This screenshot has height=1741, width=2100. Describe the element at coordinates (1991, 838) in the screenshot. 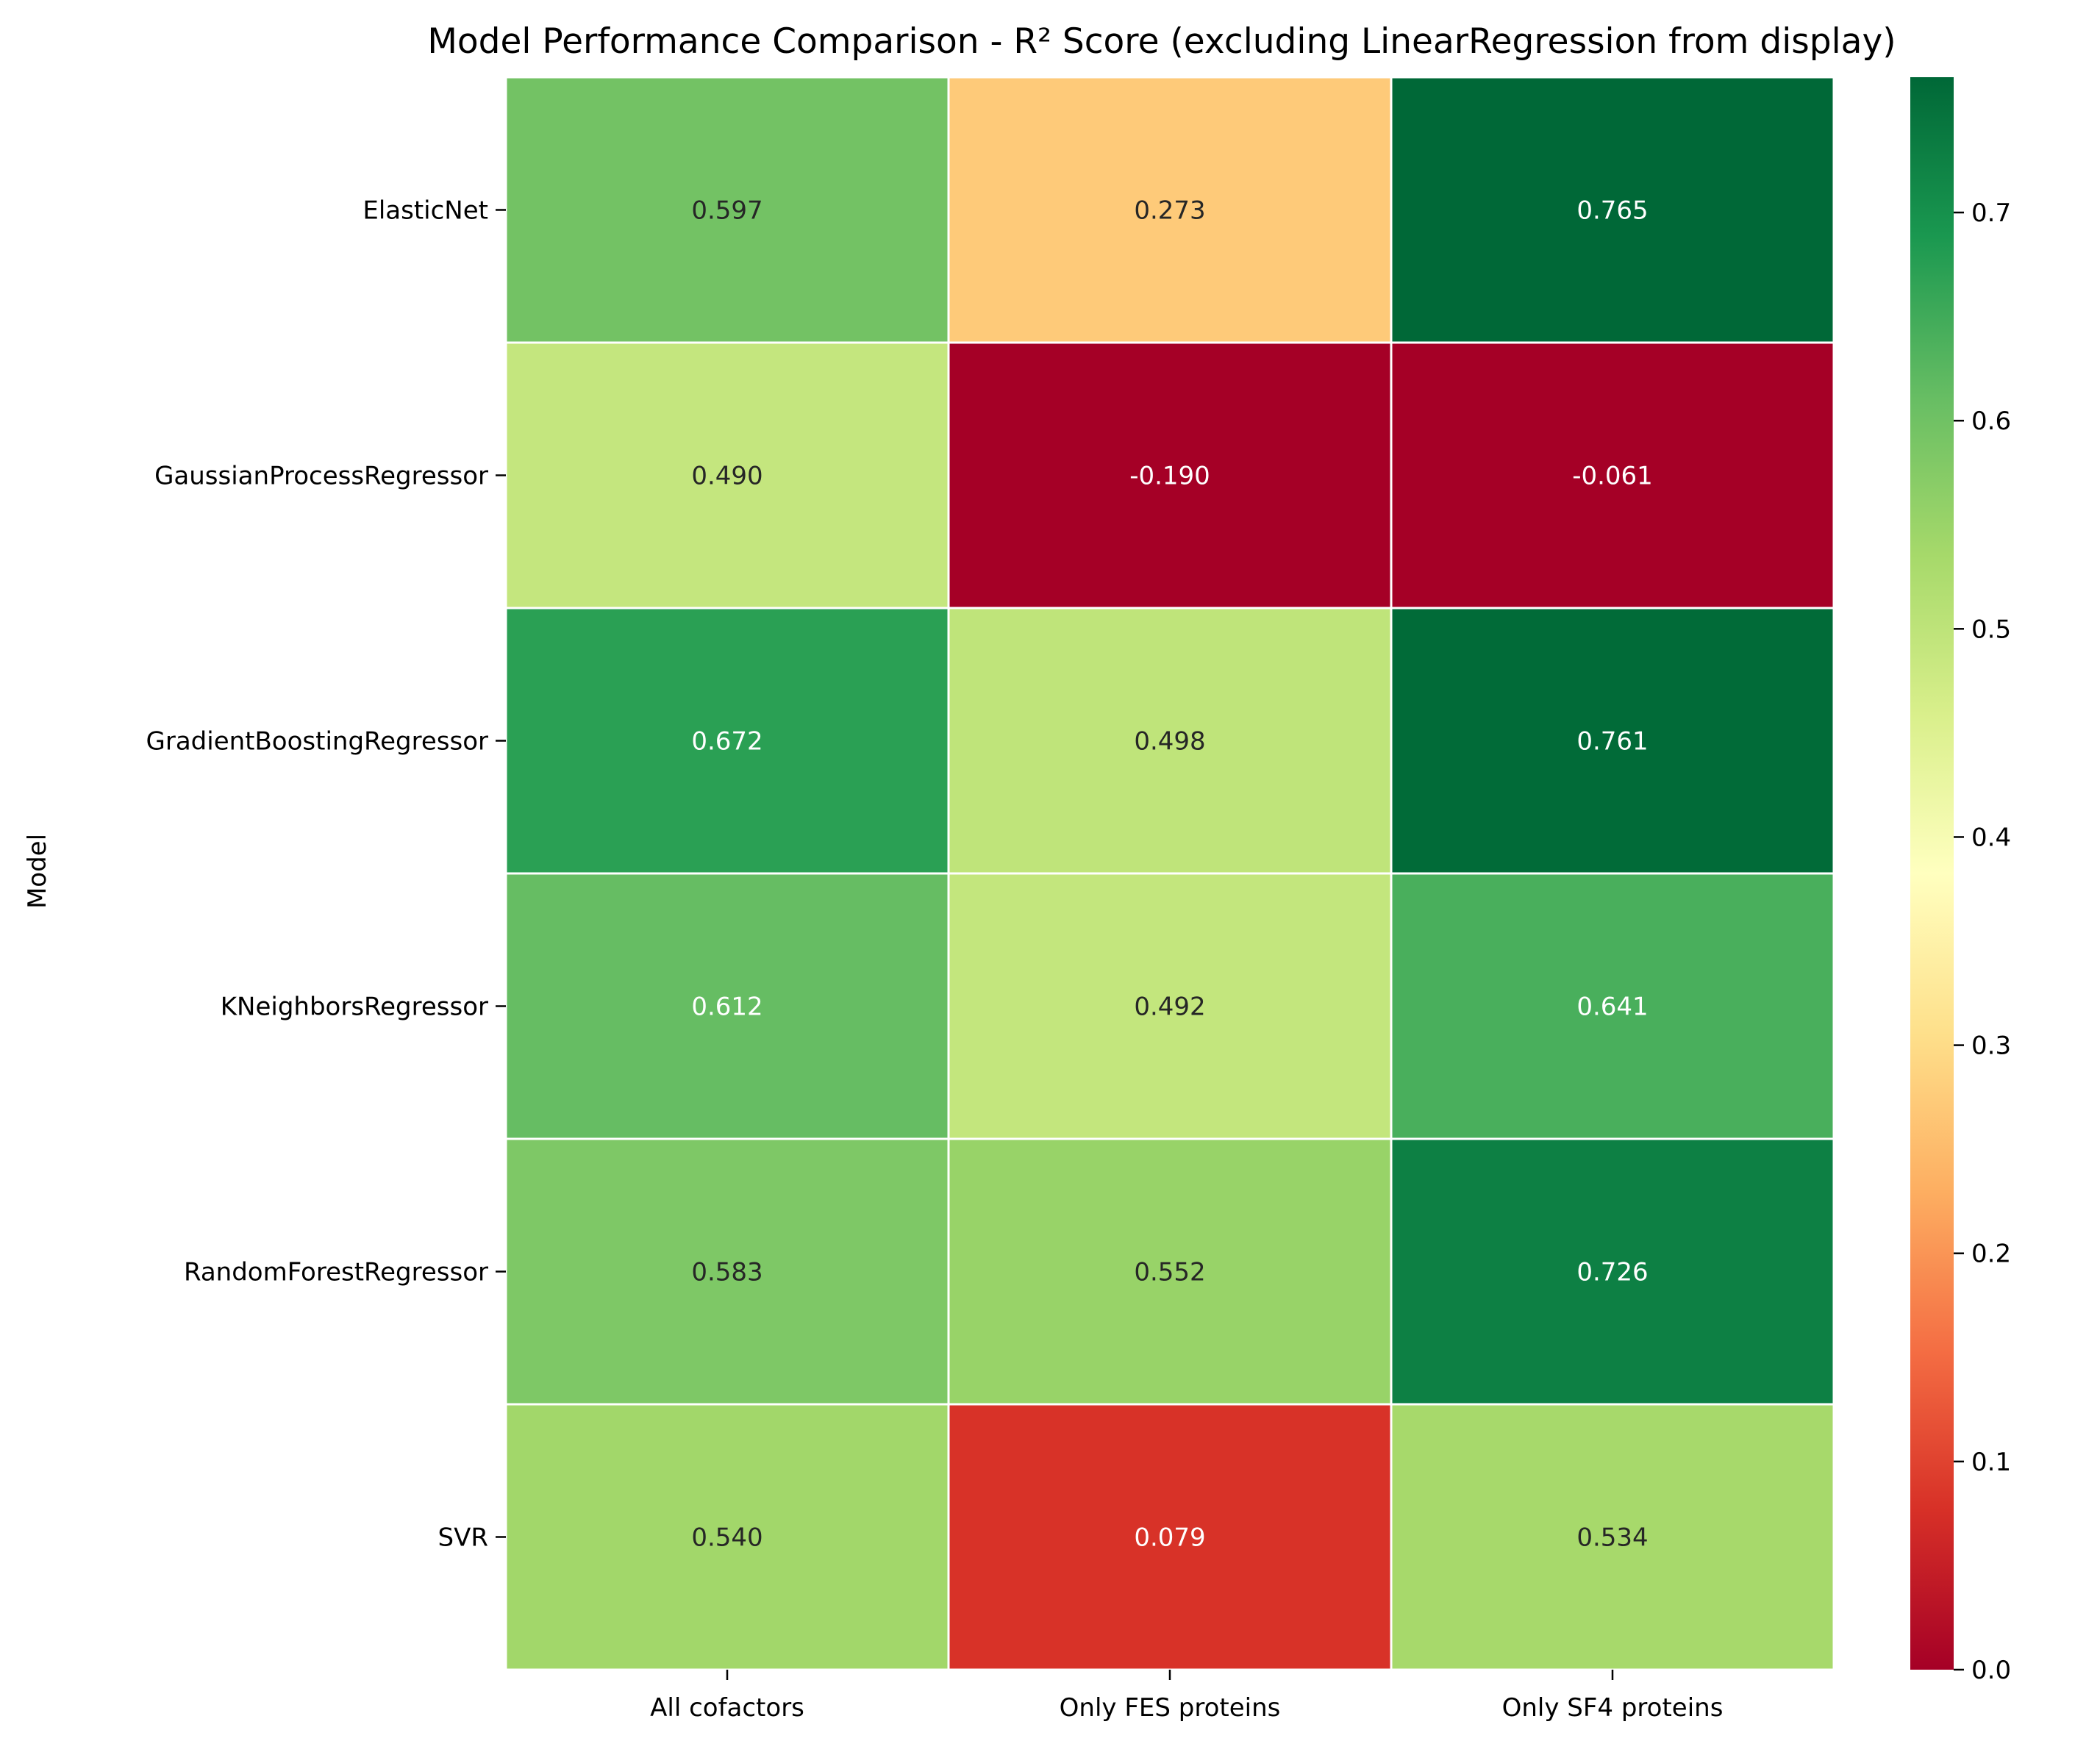

I see `colorbar-tick-label-4: 0.4` at that location.